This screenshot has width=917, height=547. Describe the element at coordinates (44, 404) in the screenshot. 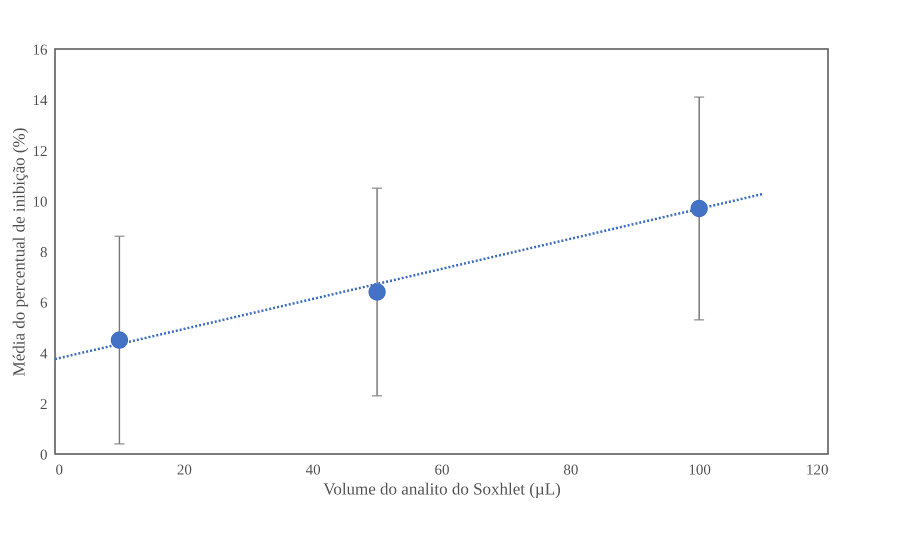

I see `y-tick-label: 2` at that location.